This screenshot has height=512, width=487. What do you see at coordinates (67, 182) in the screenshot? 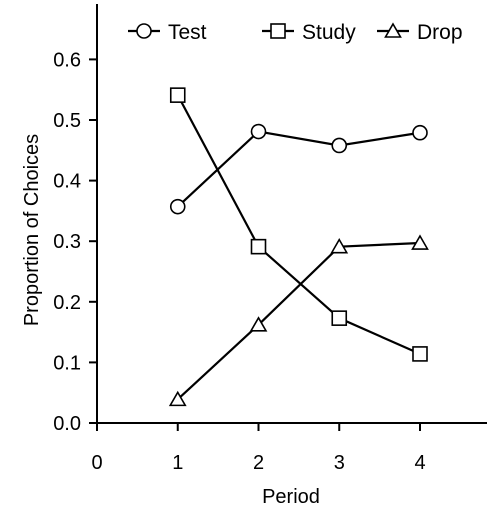
I see `y-tick-label: 0.4` at bounding box center [67, 182].